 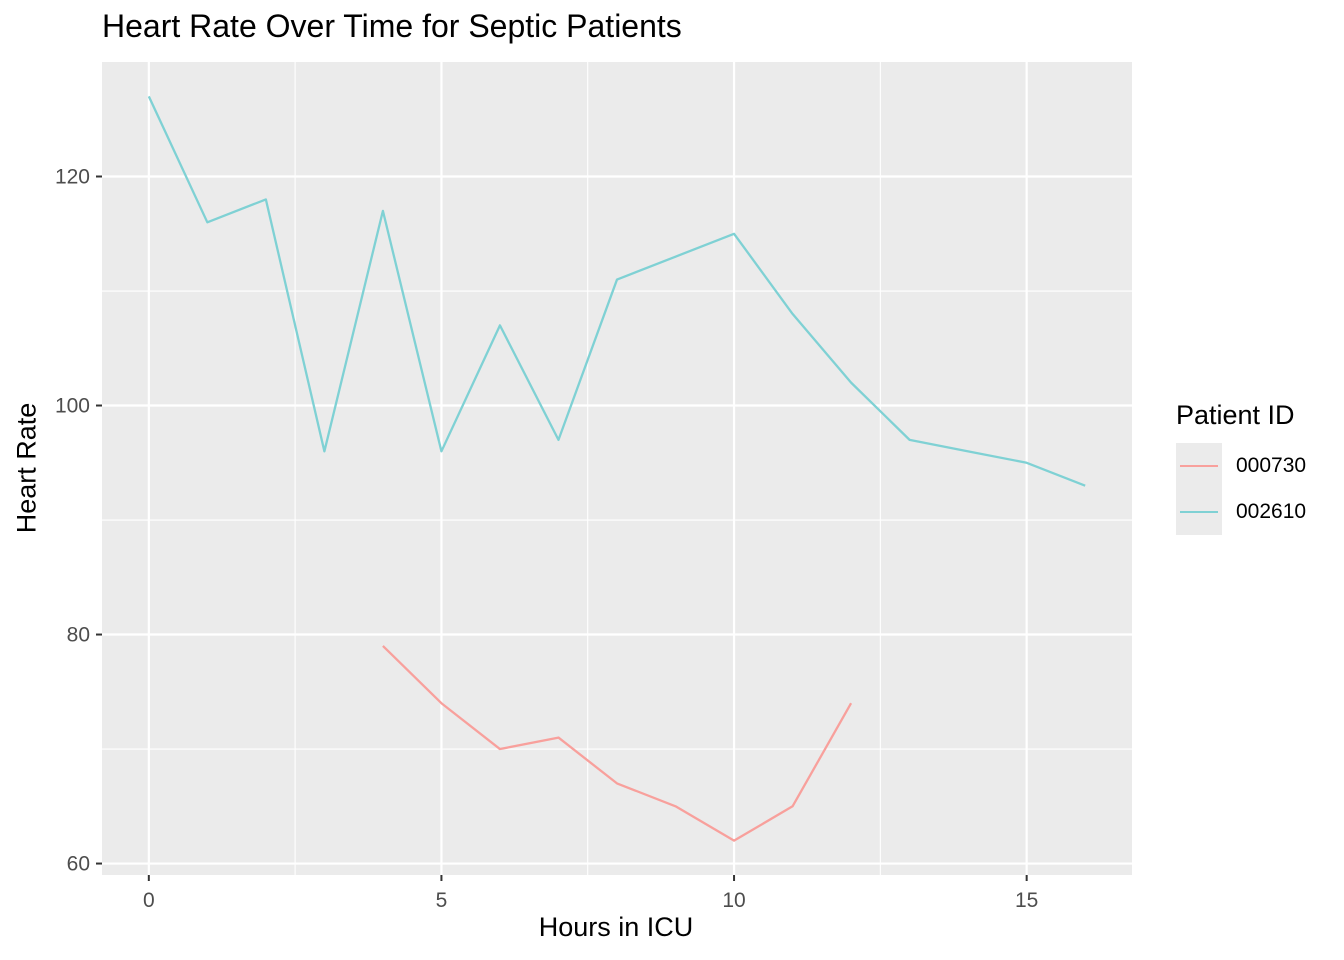 I want to click on legend-label: 000730, so click(x=1271, y=465).